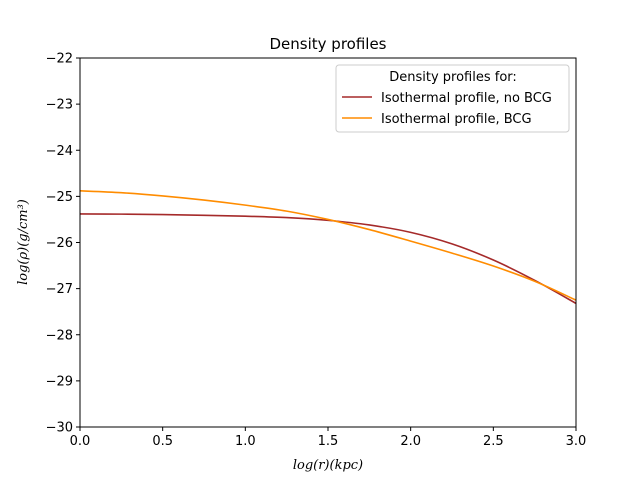 The width and height of the screenshot is (640, 480). Describe the element at coordinates (59, 197) in the screenshot. I see `y-tick-label: −25` at that location.